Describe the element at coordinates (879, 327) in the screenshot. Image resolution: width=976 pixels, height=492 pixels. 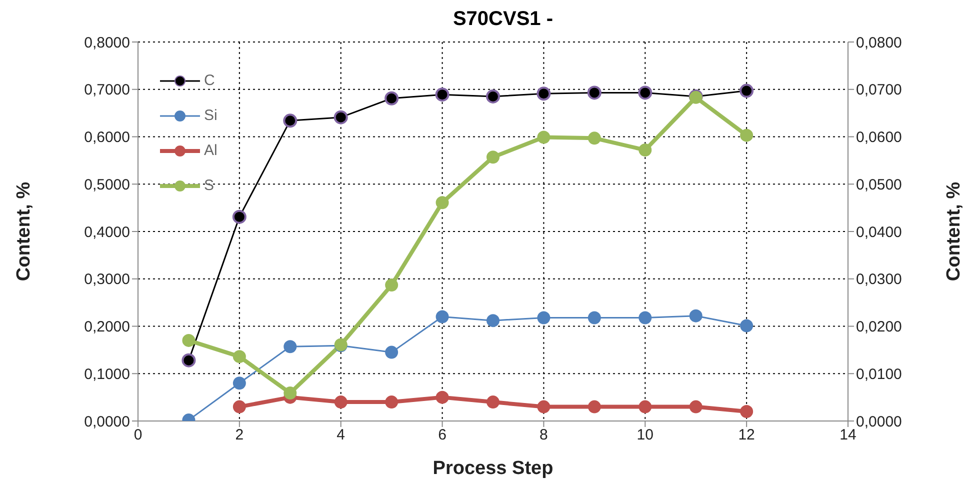
I see `y2-tick-label: 0,0200` at that location.